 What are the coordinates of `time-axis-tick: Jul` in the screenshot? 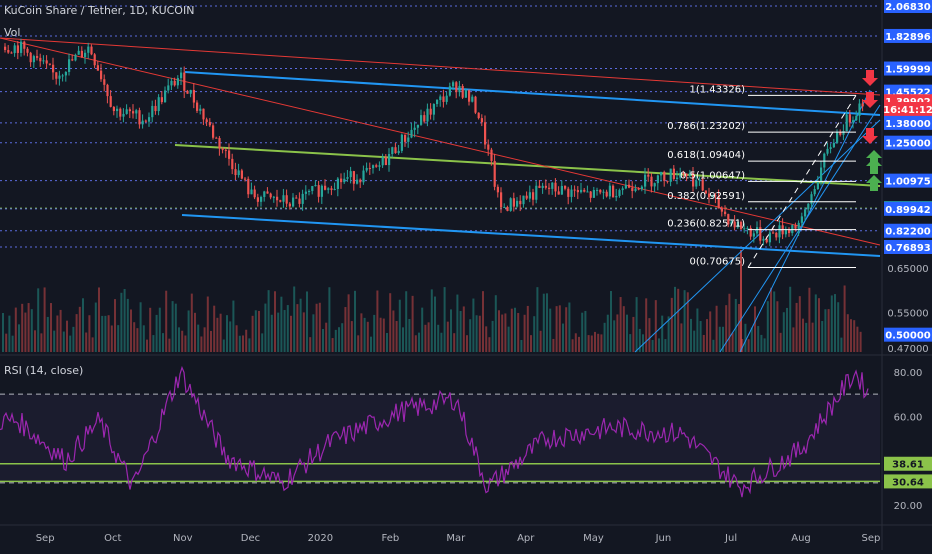 It's located at (730, 538).